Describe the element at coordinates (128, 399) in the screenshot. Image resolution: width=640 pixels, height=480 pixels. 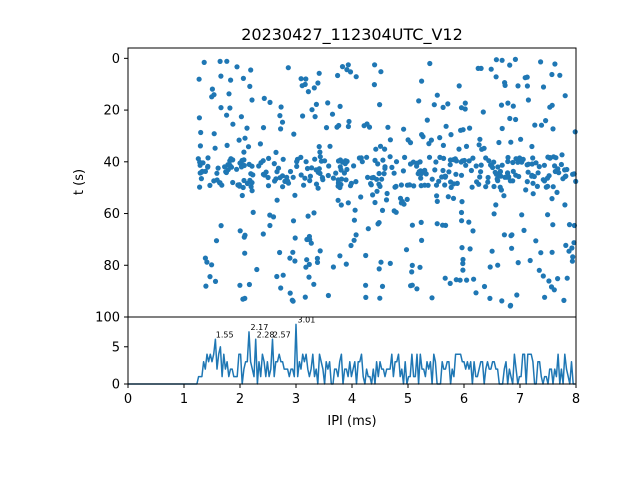
I see `histogram-x-tick-label: 0` at that location.